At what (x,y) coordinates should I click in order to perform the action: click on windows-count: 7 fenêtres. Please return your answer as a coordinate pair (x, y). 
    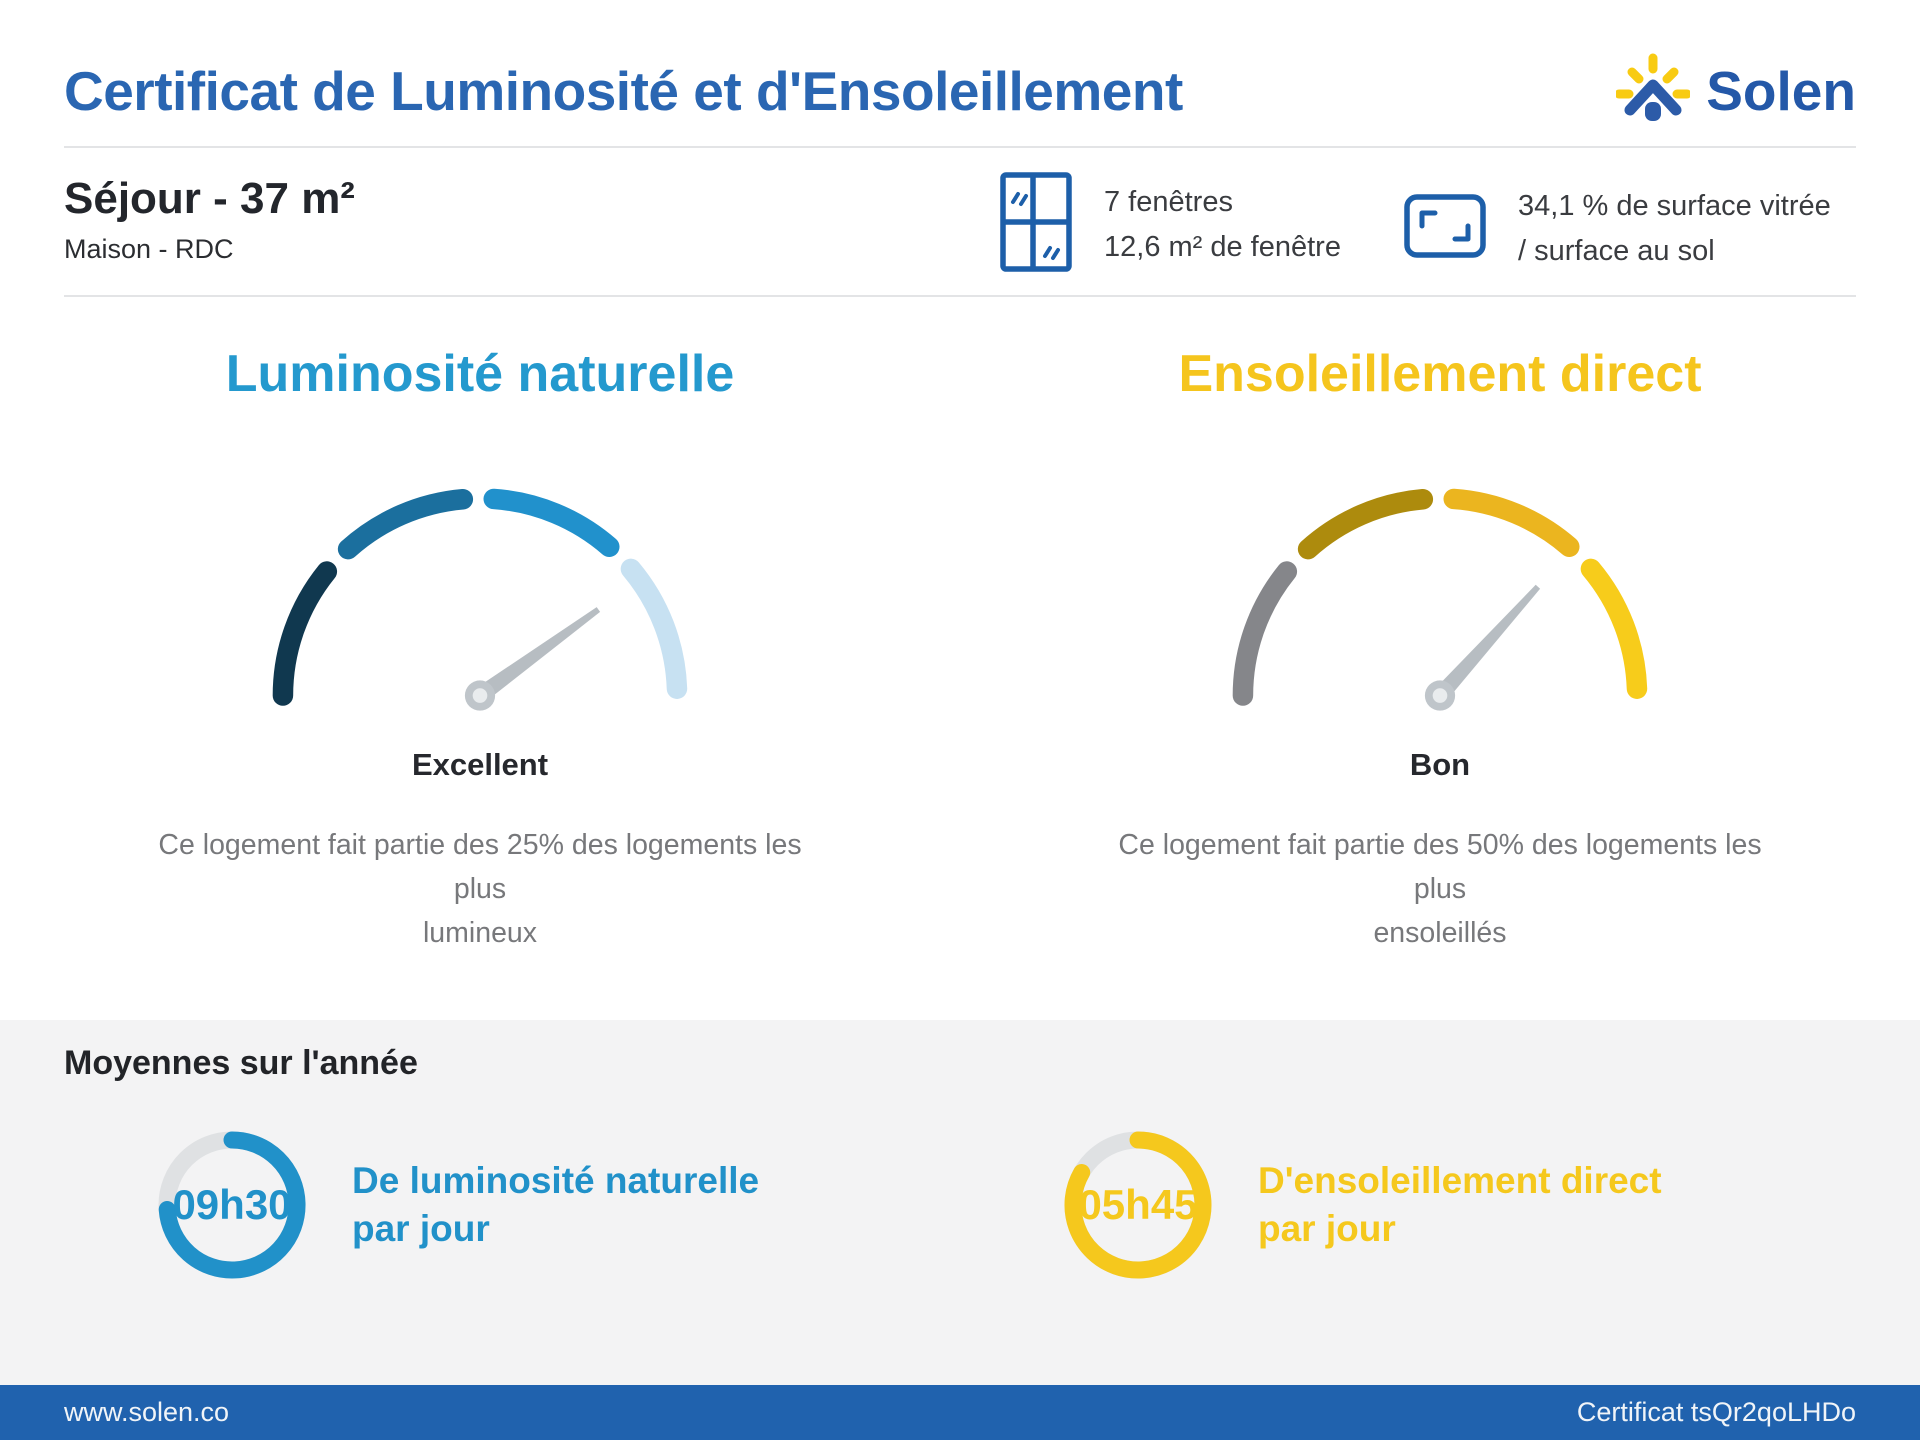
    Looking at the image, I should click on (1168, 201).